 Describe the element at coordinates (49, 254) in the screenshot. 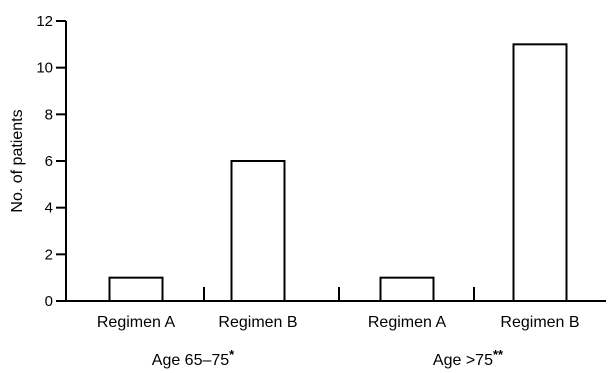

I see `y-tick-label: 2` at that location.